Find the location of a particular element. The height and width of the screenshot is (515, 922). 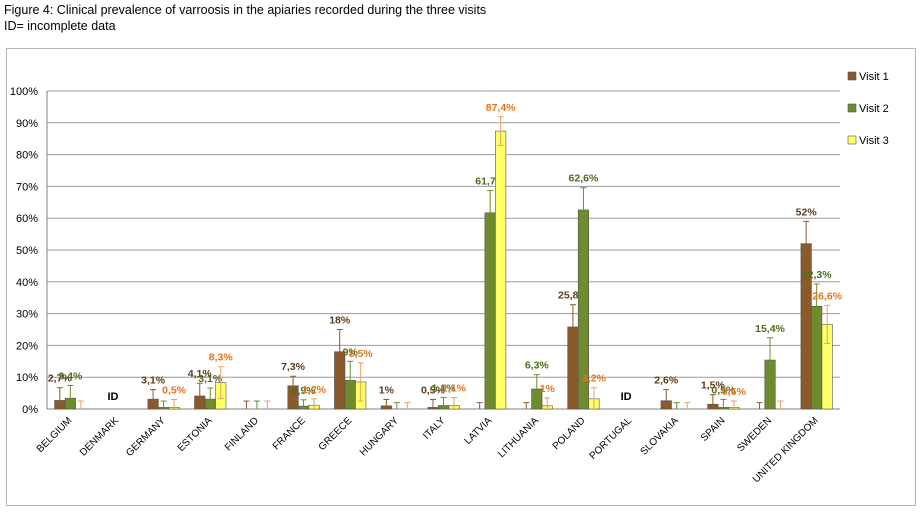

x-tick-label: GERMANY is located at coordinates (146, 437).